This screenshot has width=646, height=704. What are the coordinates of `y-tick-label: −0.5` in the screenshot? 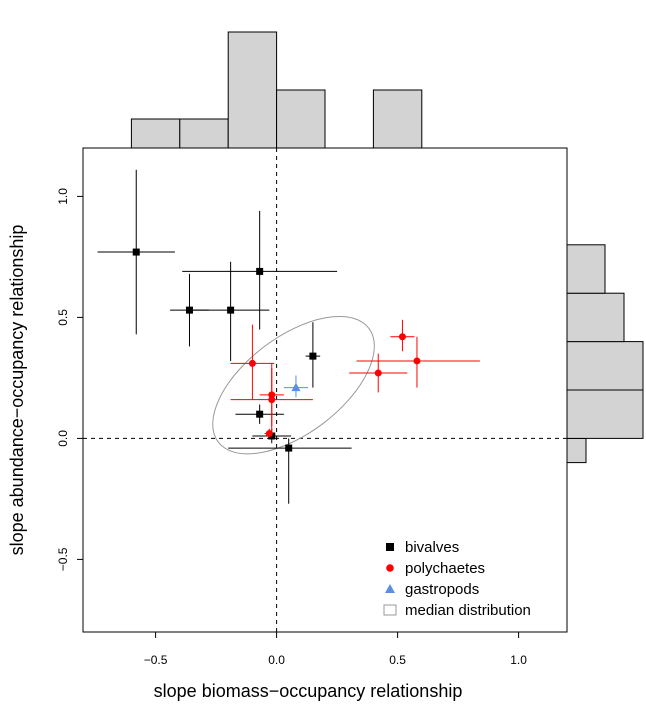 It's located at (63, 559).